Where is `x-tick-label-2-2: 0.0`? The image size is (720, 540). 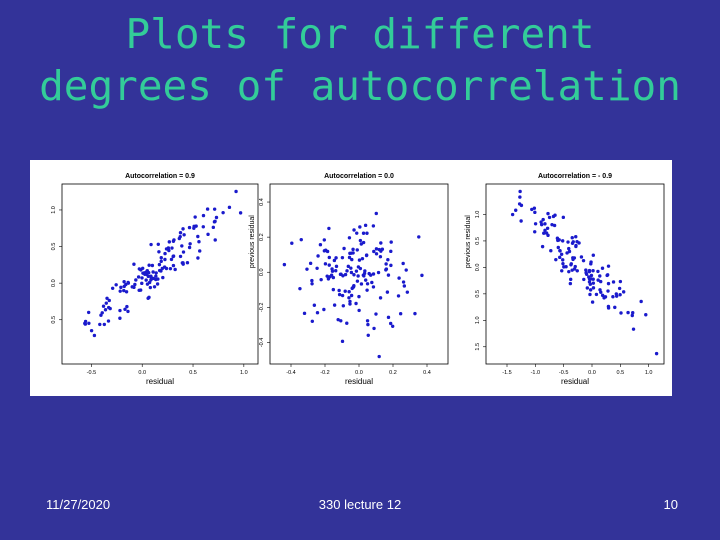 x-tick-label-2-2: 0.0 is located at coordinates (359, 373).